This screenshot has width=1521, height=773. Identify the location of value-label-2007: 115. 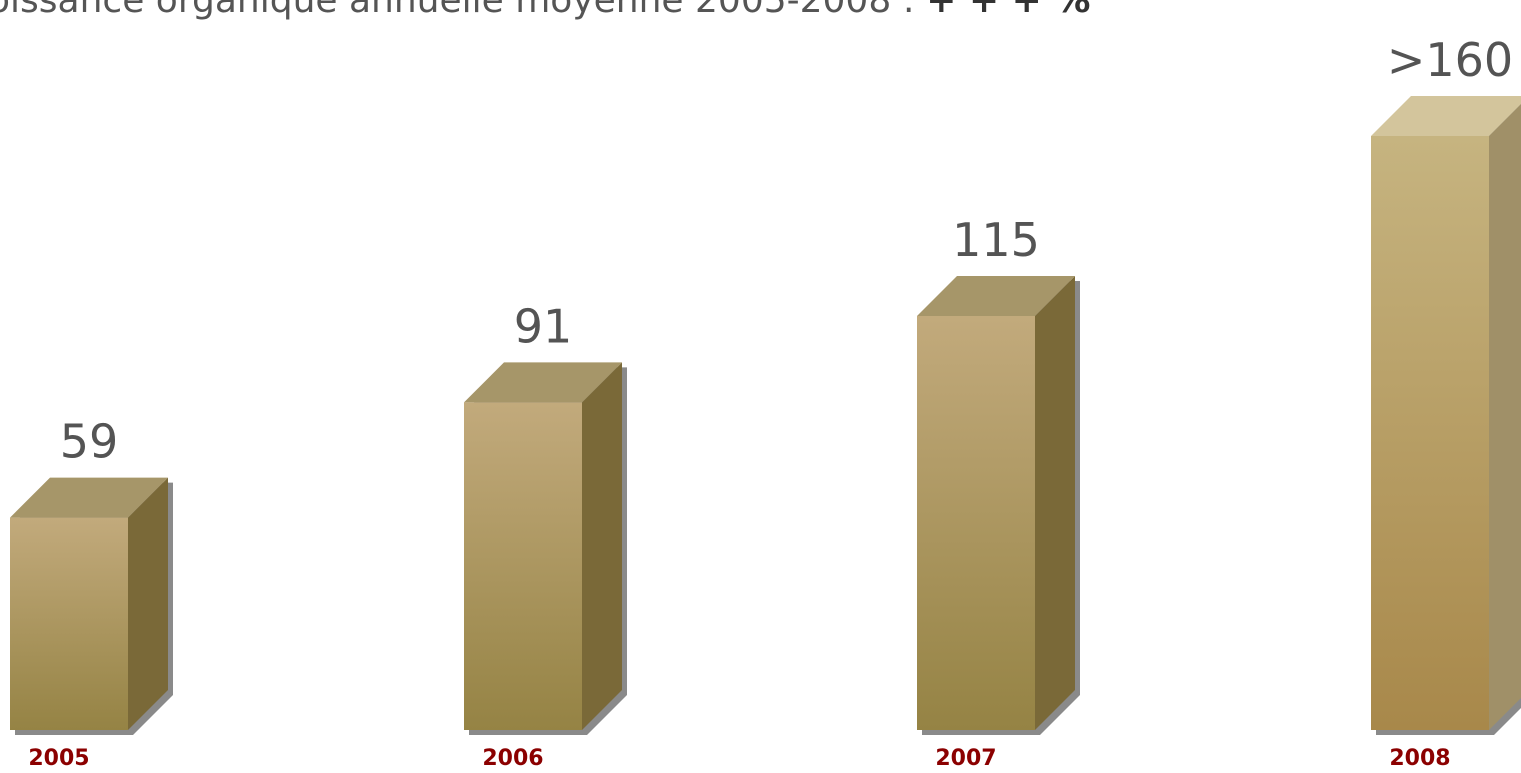
(996, 240).